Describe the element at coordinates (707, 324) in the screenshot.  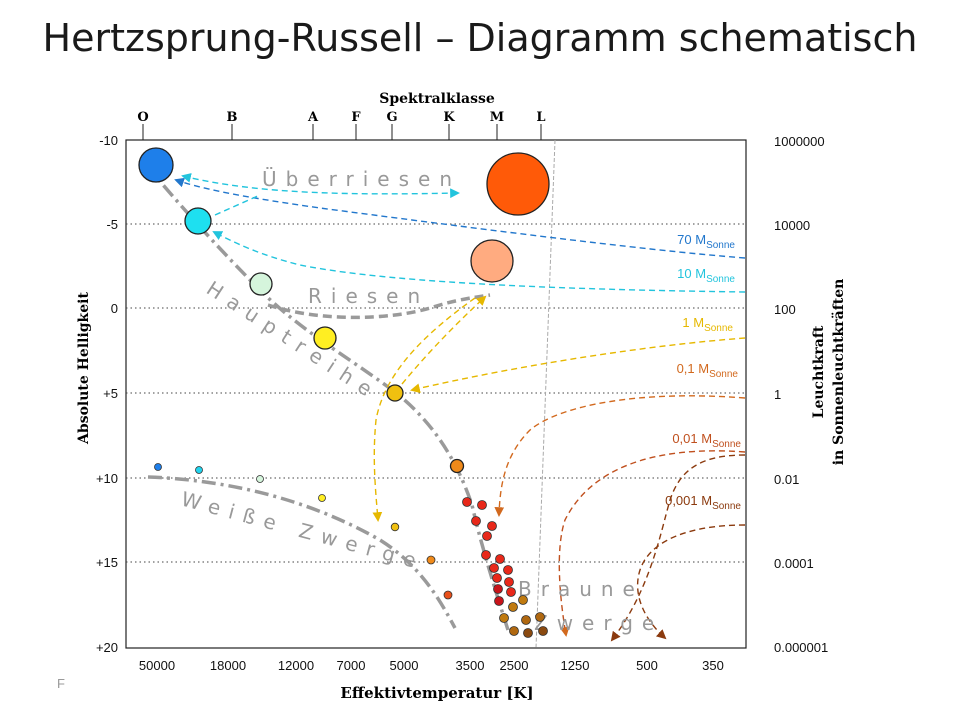
I see `mass-label-1: 1 MSonne` at that location.